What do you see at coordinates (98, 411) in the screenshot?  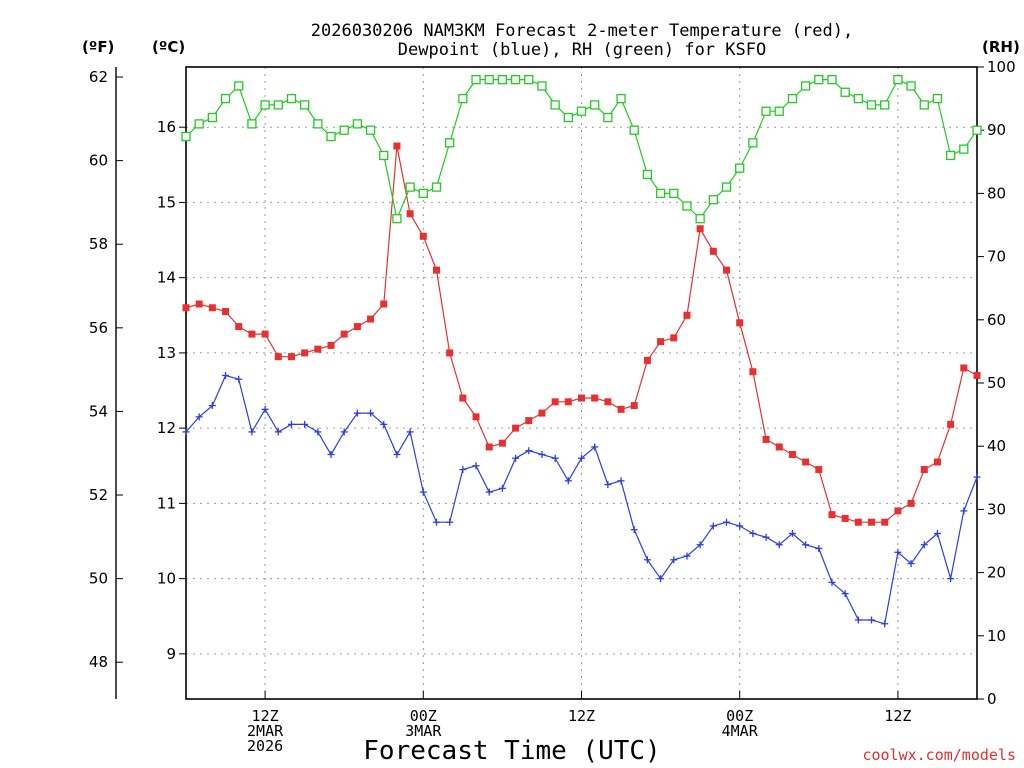 I see `fahrenheit-tick-label: 54` at bounding box center [98, 411].